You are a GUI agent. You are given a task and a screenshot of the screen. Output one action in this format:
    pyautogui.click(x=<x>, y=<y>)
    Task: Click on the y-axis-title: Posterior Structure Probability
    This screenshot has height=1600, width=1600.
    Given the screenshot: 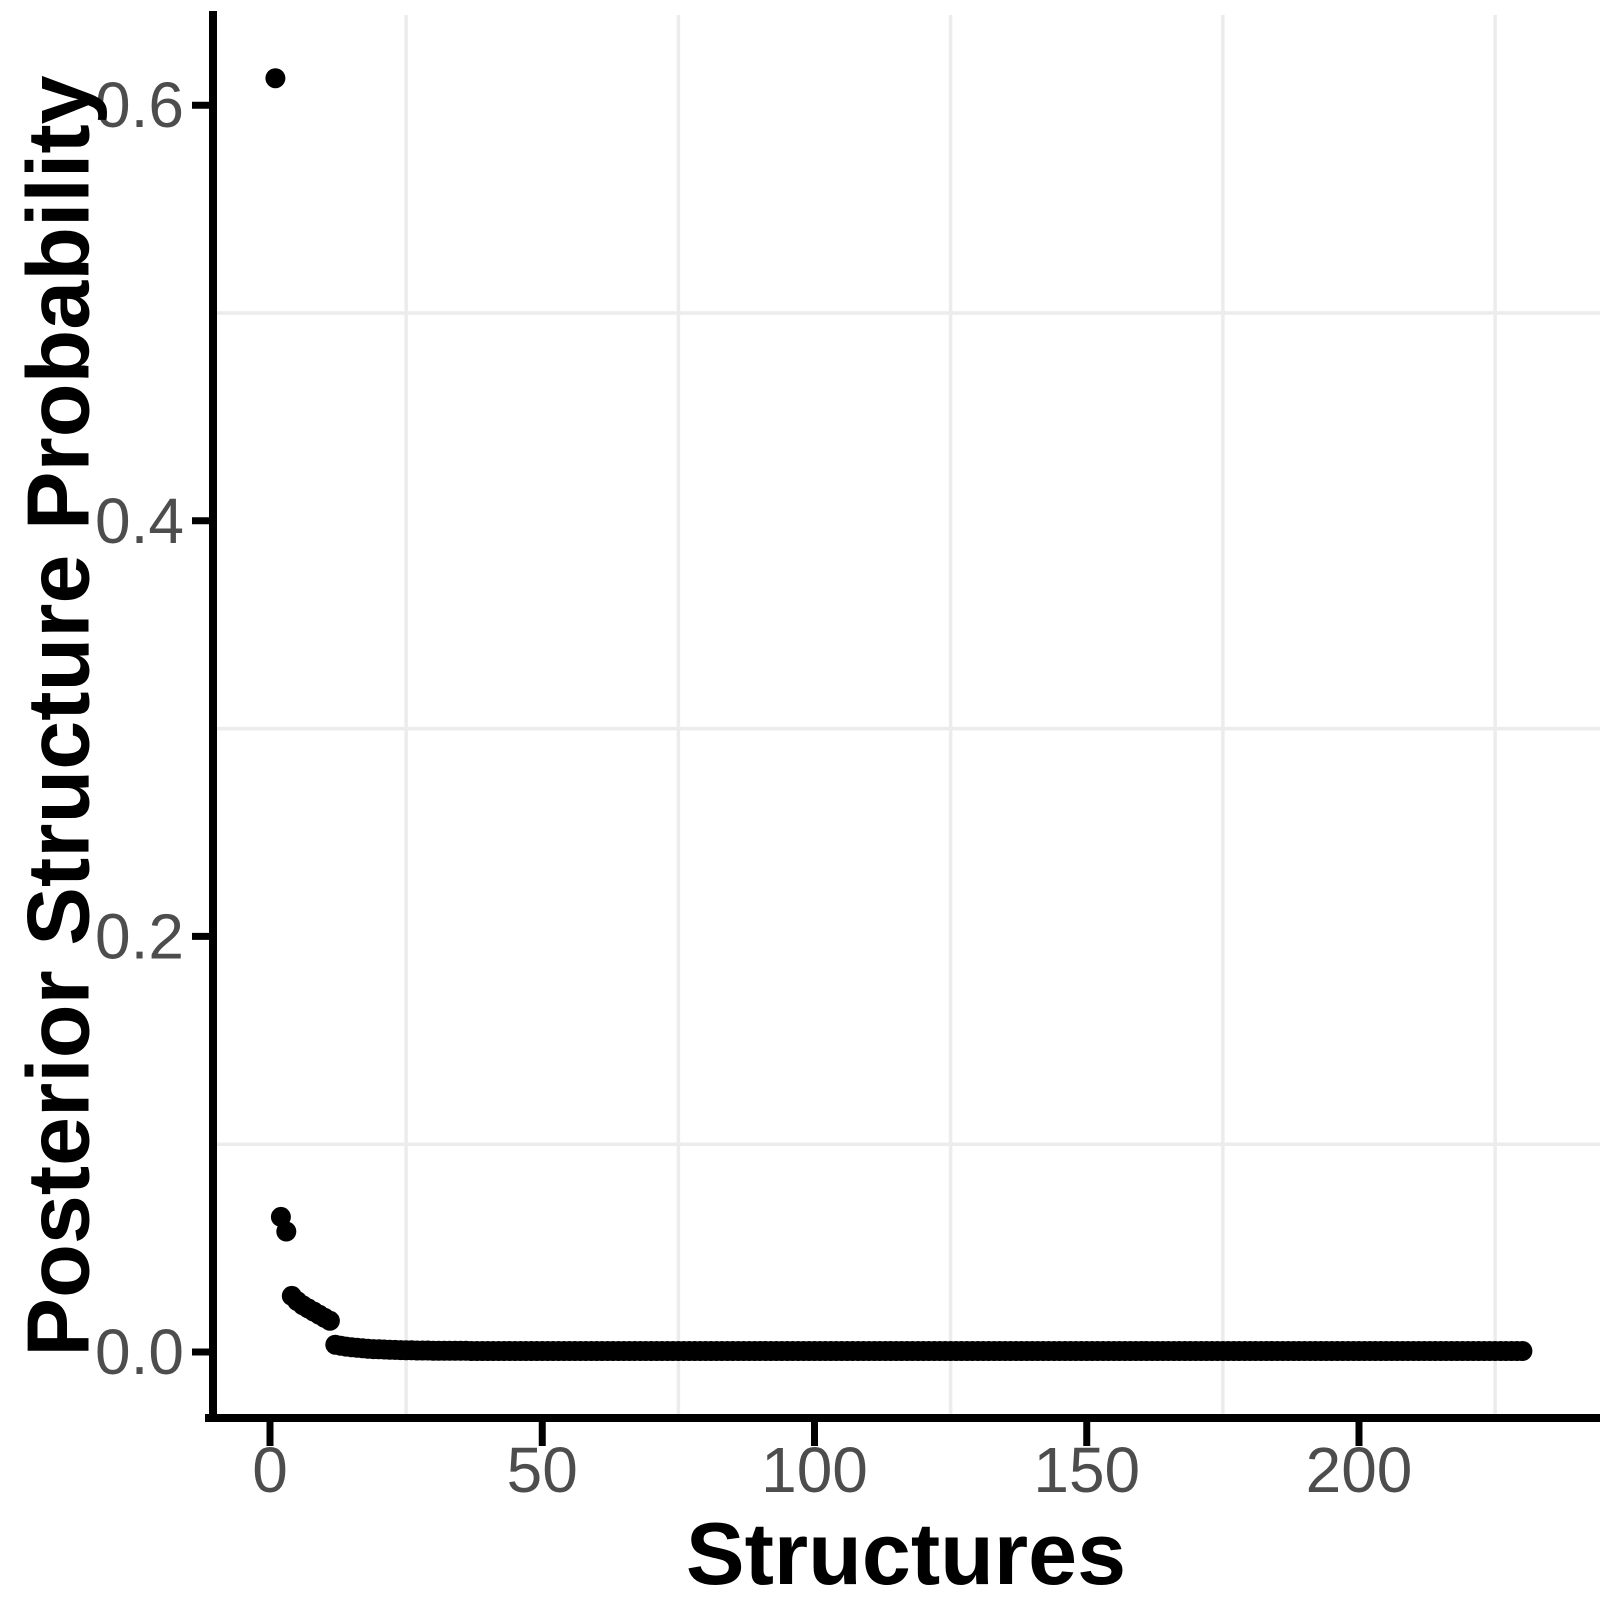 What is the action you would take?
    pyautogui.click(x=58, y=715)
    